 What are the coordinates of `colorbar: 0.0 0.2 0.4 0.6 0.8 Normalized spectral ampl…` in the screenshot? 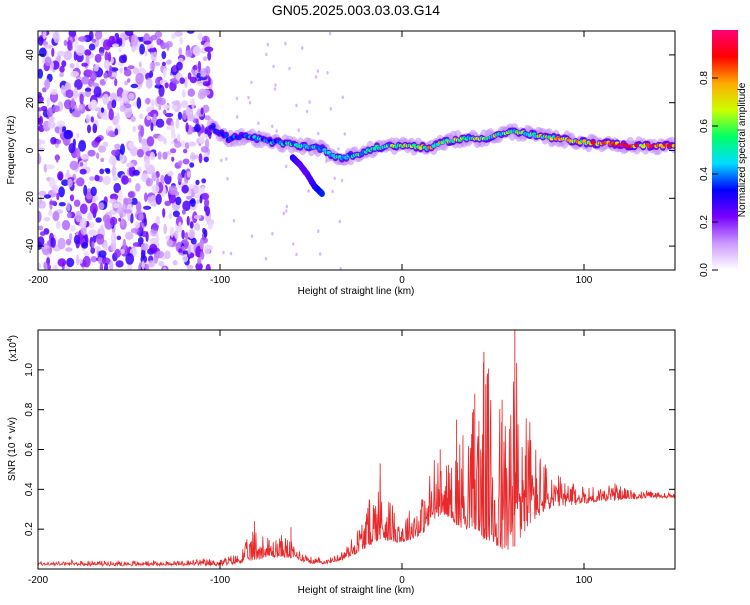 It's located at (723, 153).